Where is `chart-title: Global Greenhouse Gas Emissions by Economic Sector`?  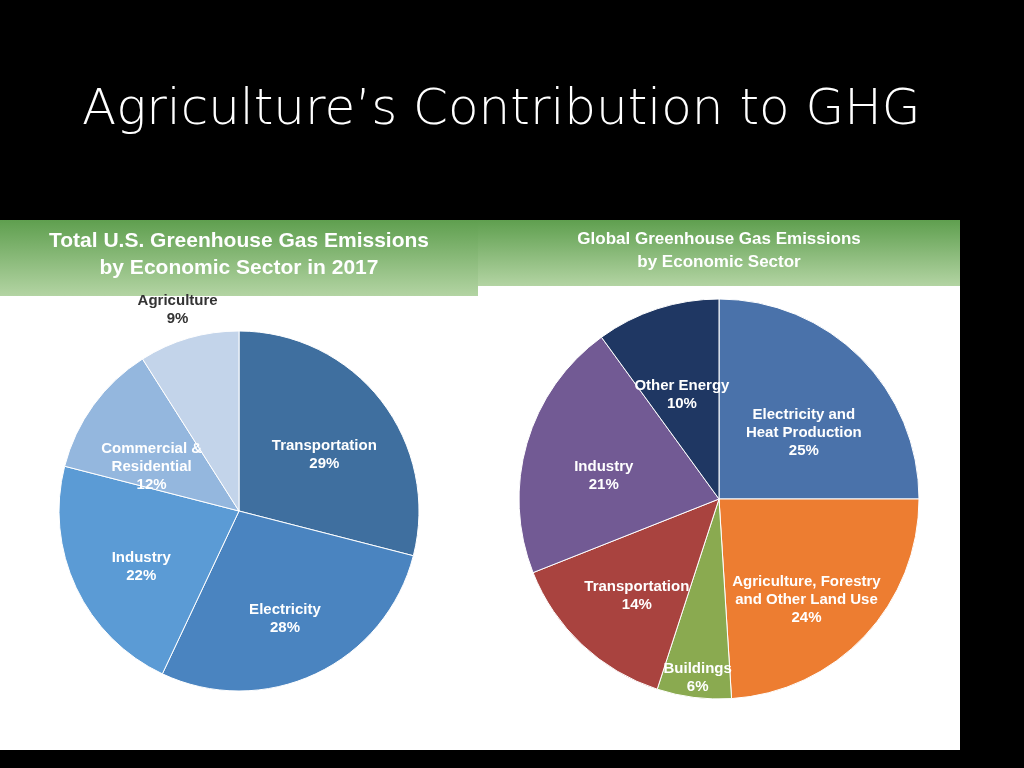 chart-title: Global Greenhouse Gas Emissions by Economic Sector is located at coordinates (719, 250).